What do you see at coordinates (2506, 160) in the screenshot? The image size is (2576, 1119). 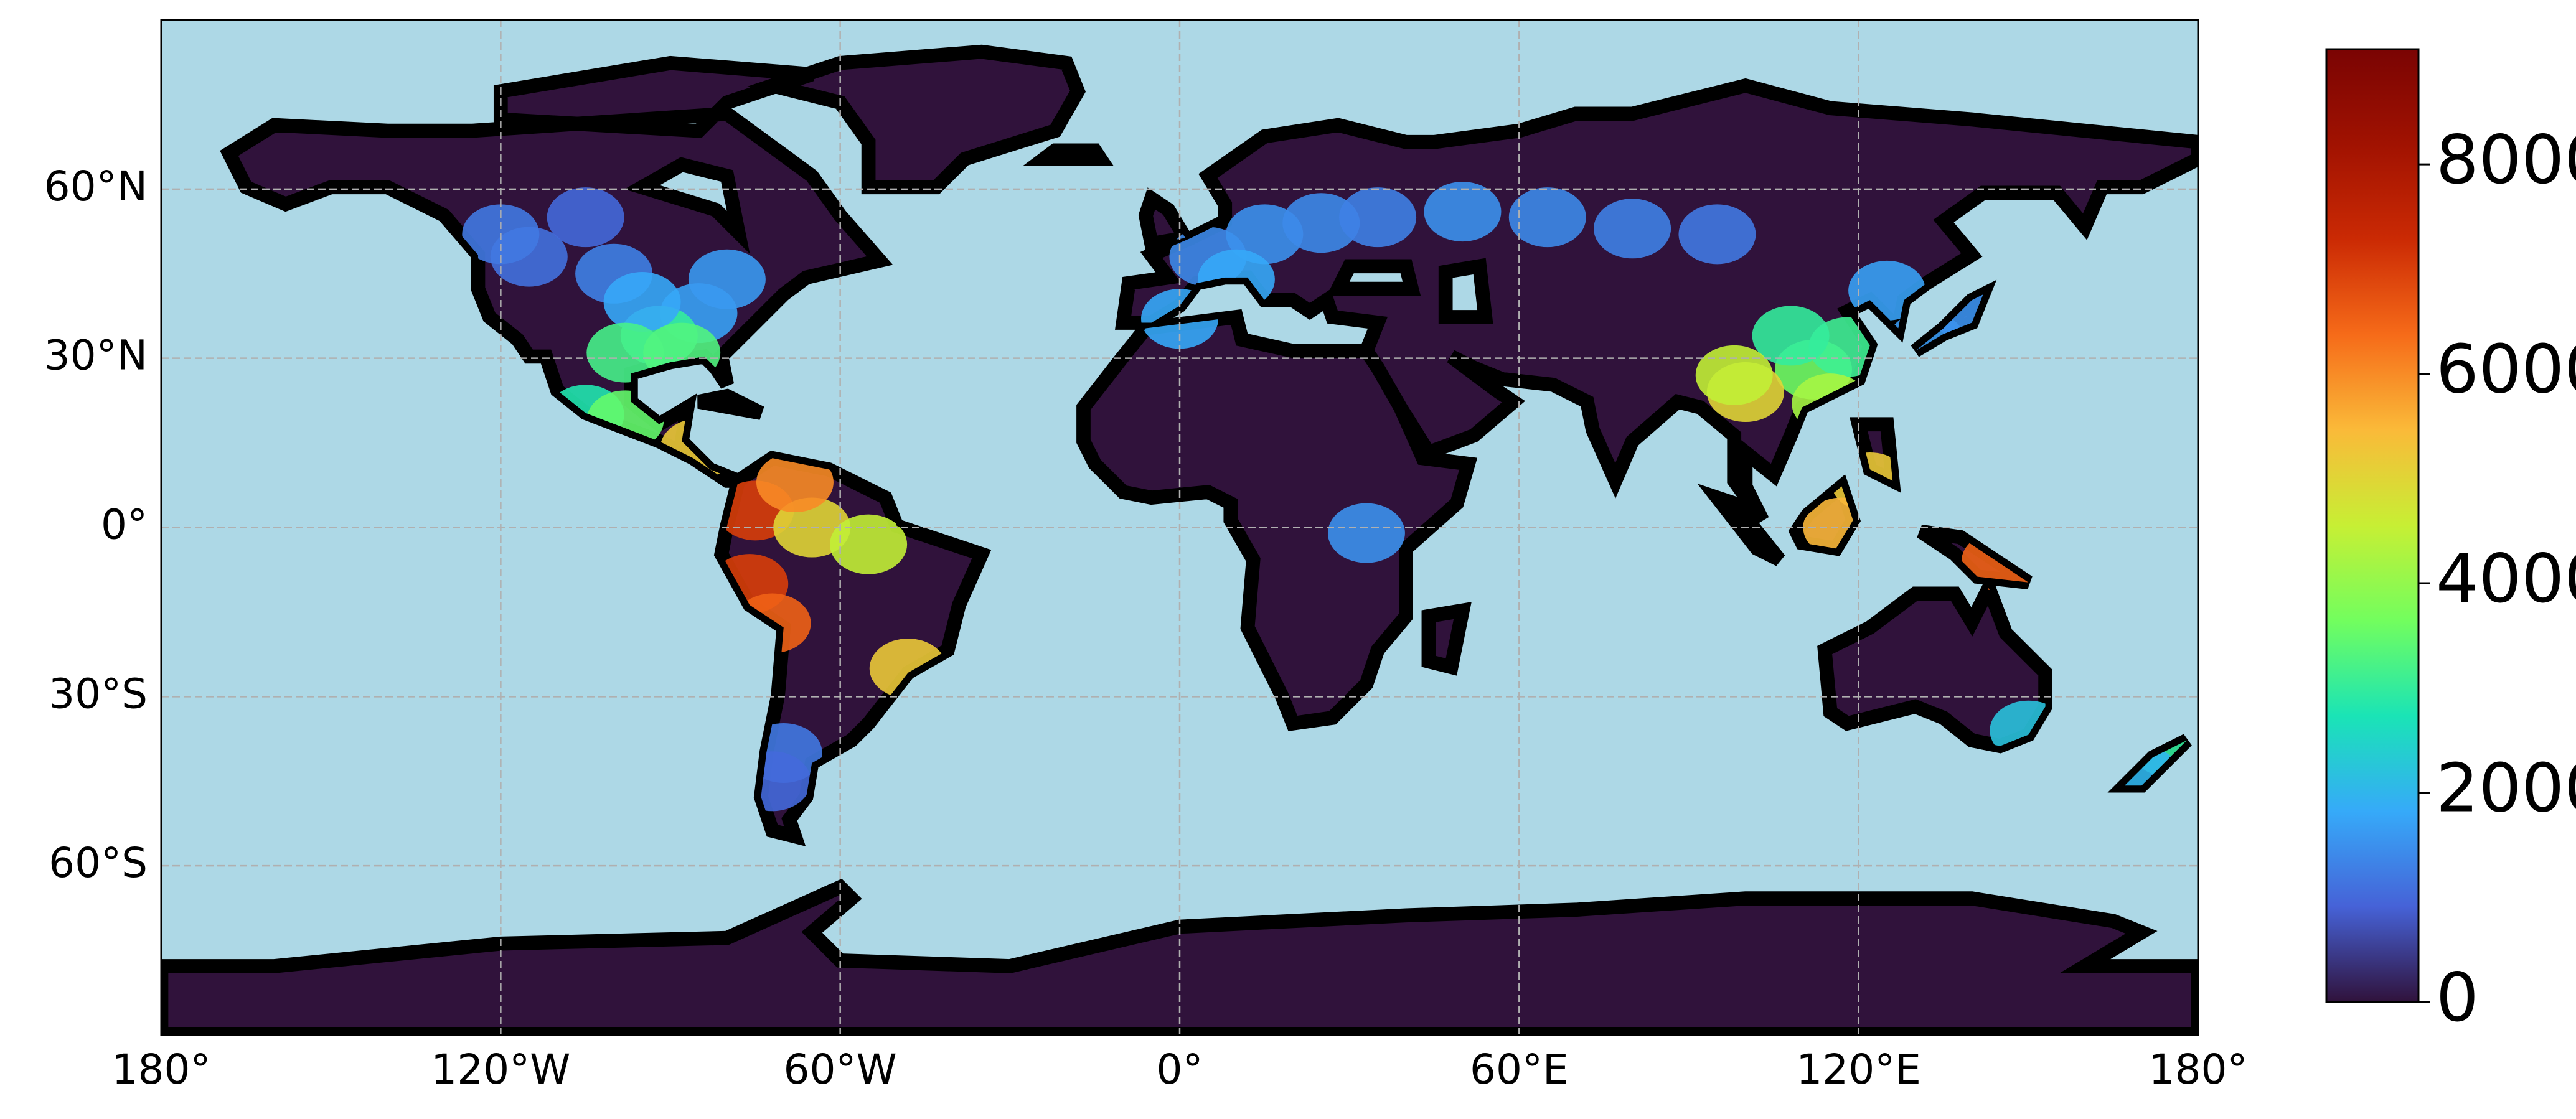 I see `colorbar-tick-label: 8000` at bounding box center [2506, 160].